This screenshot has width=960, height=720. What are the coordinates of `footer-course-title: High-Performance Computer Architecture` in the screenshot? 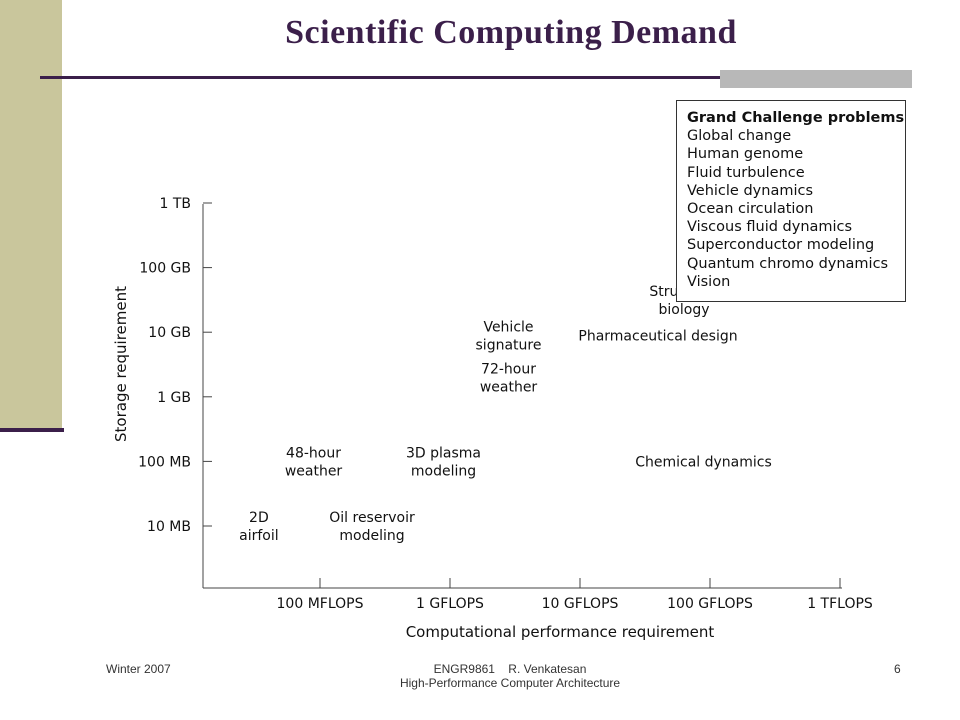 It's located at (510, 683).